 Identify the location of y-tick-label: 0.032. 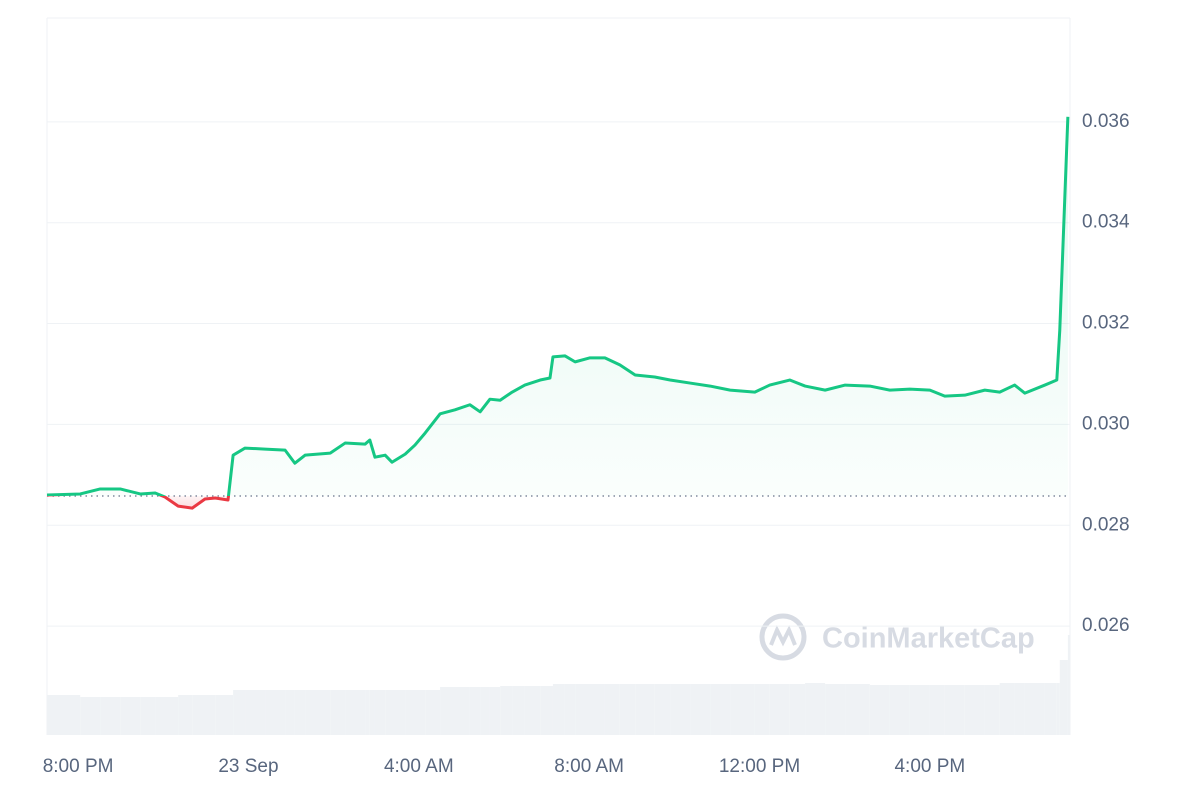
(1106, 323).